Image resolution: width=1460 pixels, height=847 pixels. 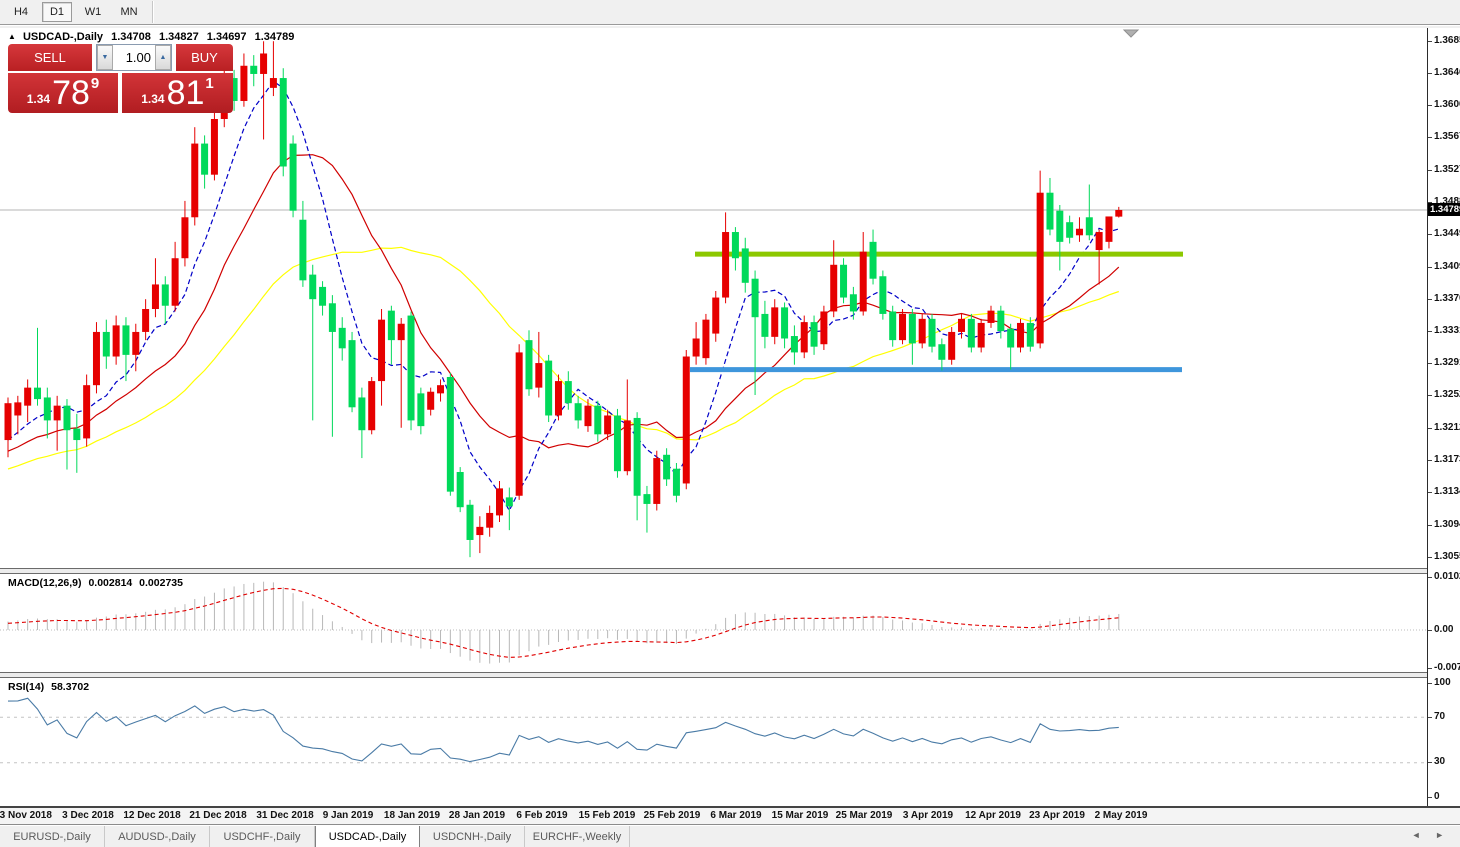 I want to click on sell-price-prefix: 1.34, so click(x=38, y=99).